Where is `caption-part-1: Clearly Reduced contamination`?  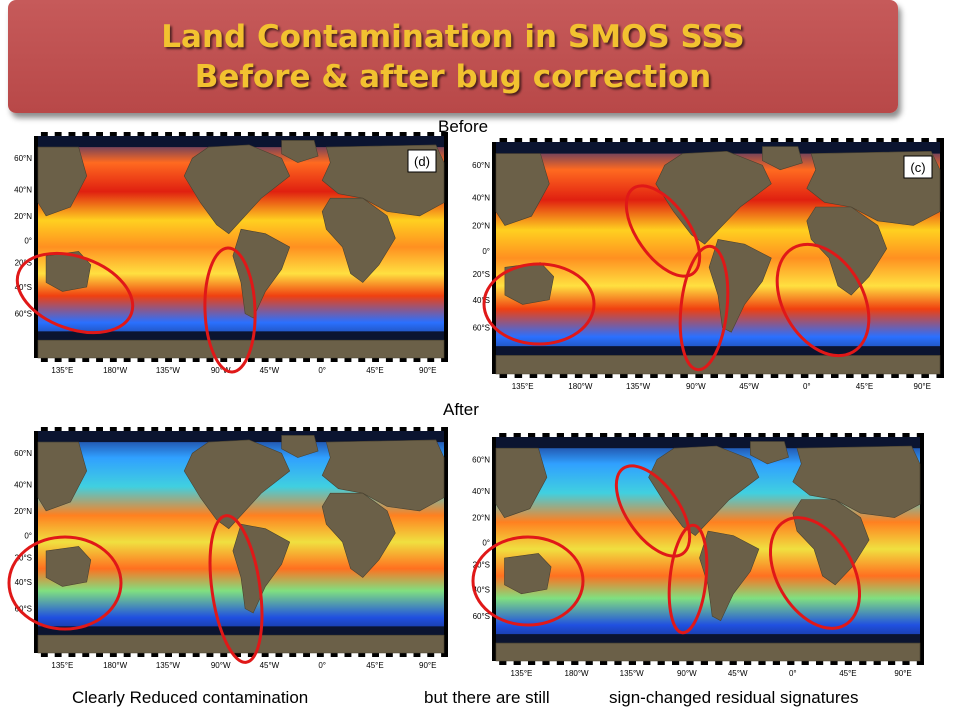 caption-part-1: Clearly Reduced contamination is located at coordinates (190, 697).